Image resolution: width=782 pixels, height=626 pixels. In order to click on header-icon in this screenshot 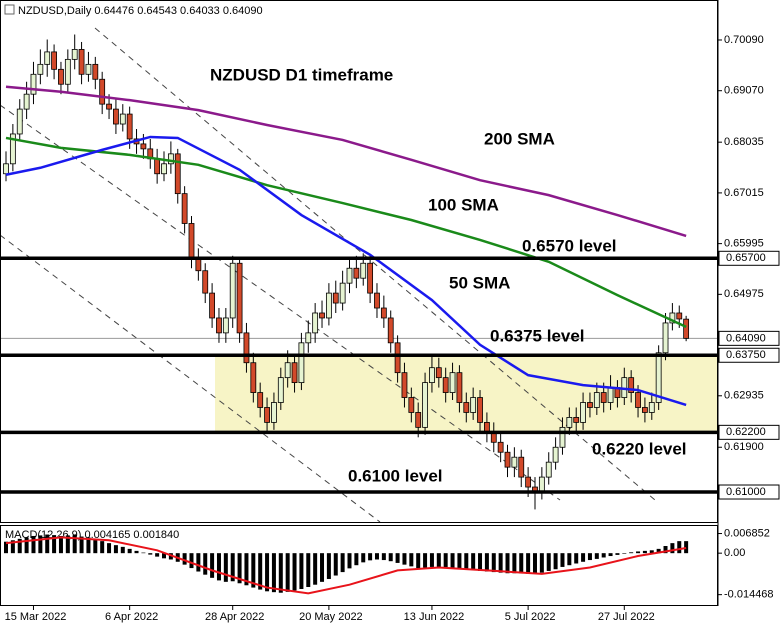, I will do `click(9, 9)`.